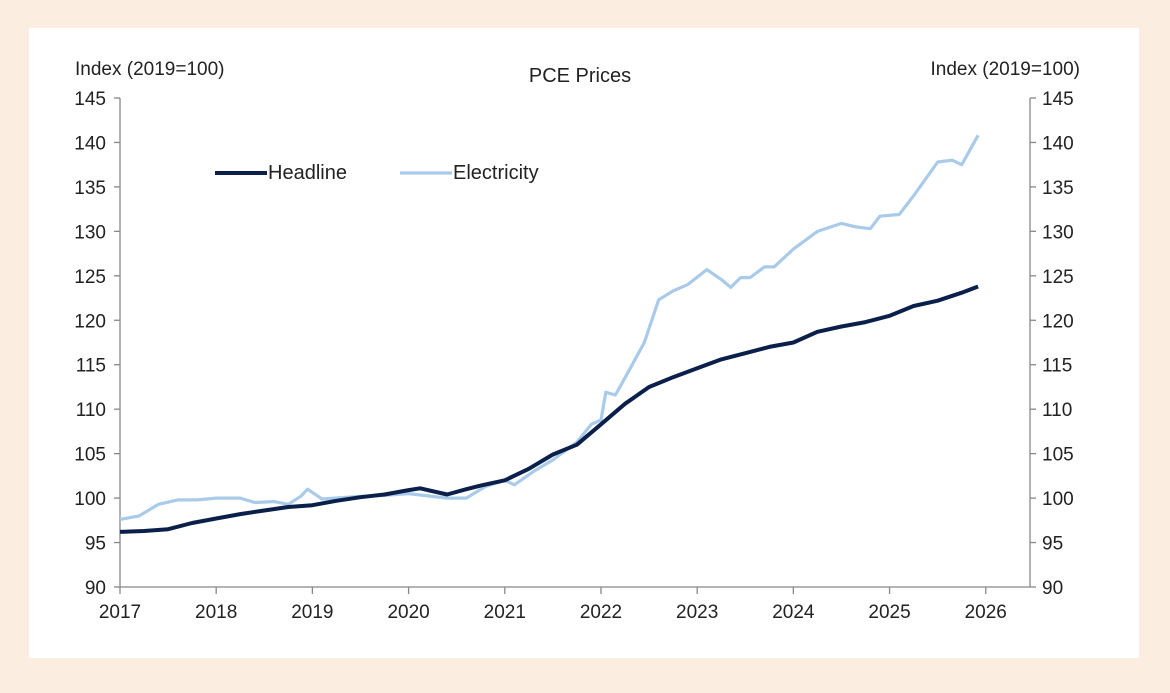 The width and height of the screenshot is (1170, 693). What do you see at coordinates (120, 612) in the screenshot?
I see `x-tick-label: 2017` at bounding box center [120, 612].